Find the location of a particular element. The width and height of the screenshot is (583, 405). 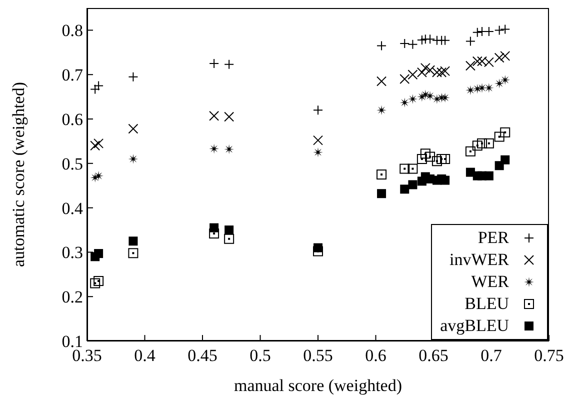

x-tick-label: 0.5 is located at coordinates (260, 356).